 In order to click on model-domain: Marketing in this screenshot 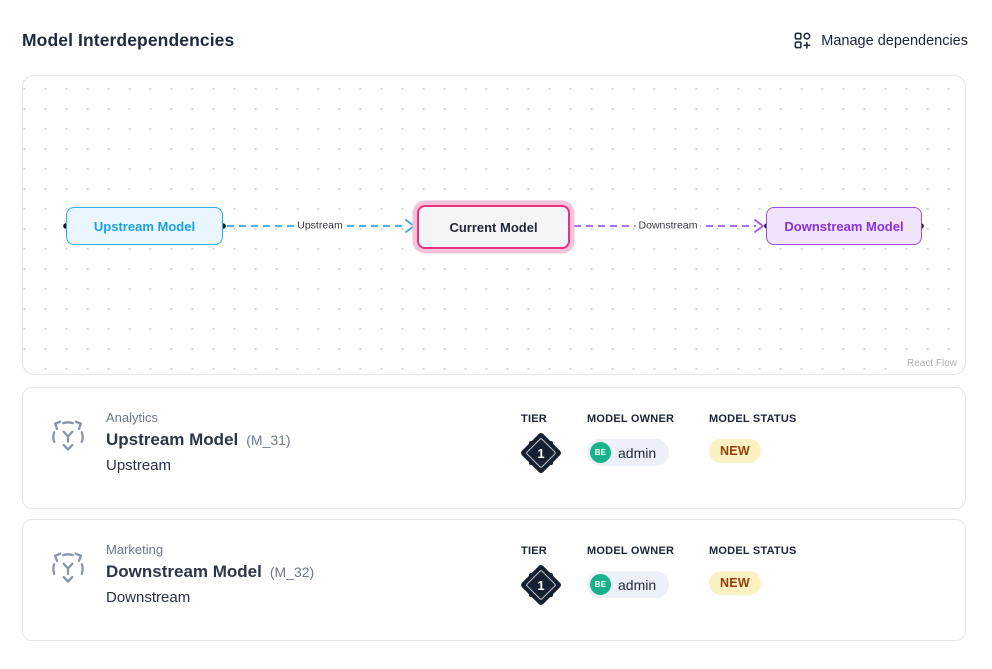, I will do `click(135, 549)`.